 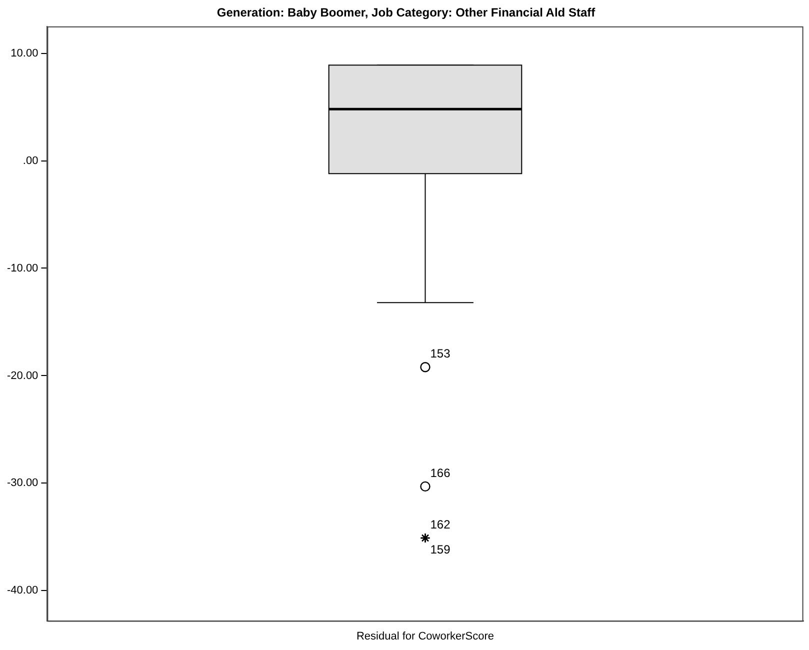 What do you see at coordinates (440, 353) in the screenshot?
I see `annotation: 153` at bounding box center [440, 353].